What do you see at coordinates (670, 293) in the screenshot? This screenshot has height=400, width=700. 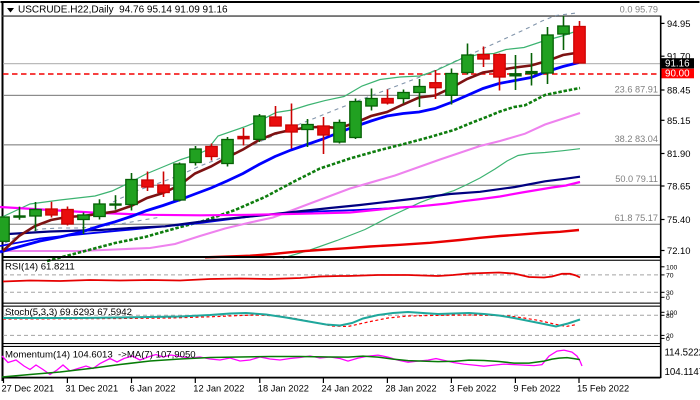 I see `svg-text: 30` at bounding box center [670, 293].